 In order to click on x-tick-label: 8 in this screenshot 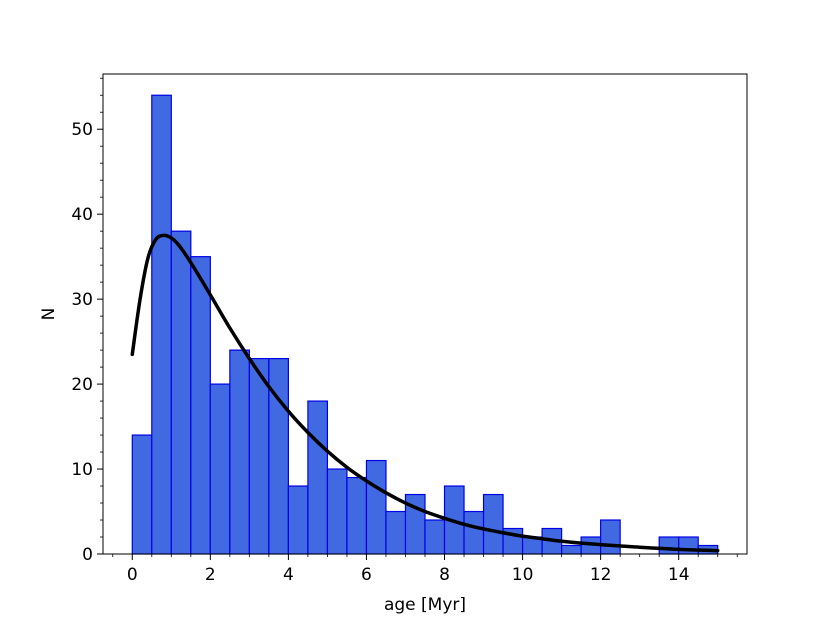, I will do `click(444, 575)`.